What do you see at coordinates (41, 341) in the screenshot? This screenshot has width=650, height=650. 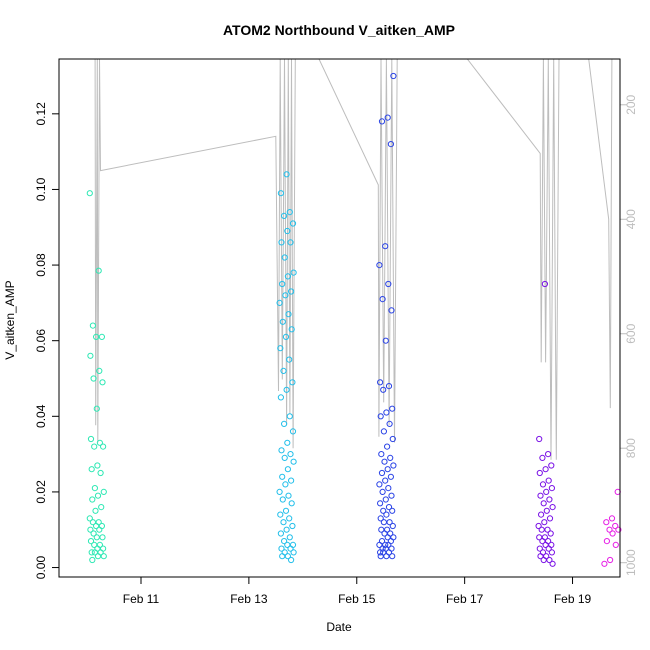 I see `y-tick-label: 0.06` at bounding box center [41, 341].